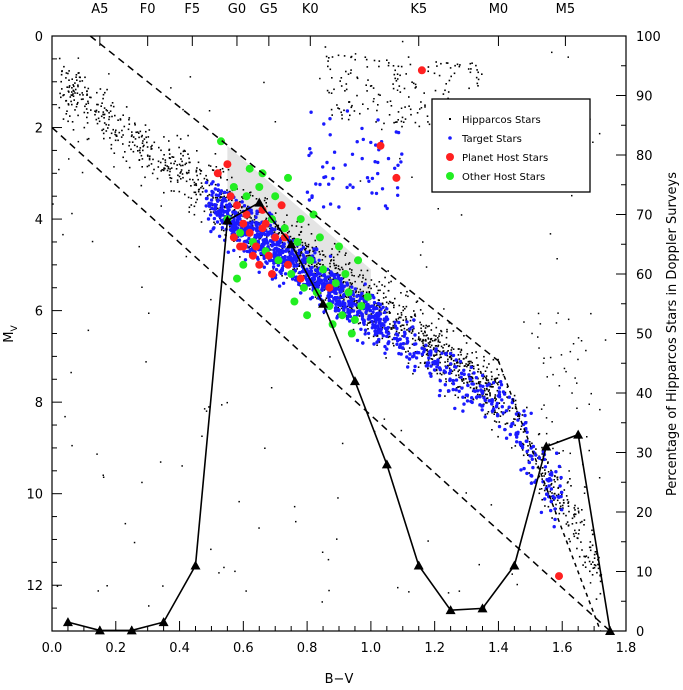  I want to click on x-tick-label: 0.2, so click(115, 648).